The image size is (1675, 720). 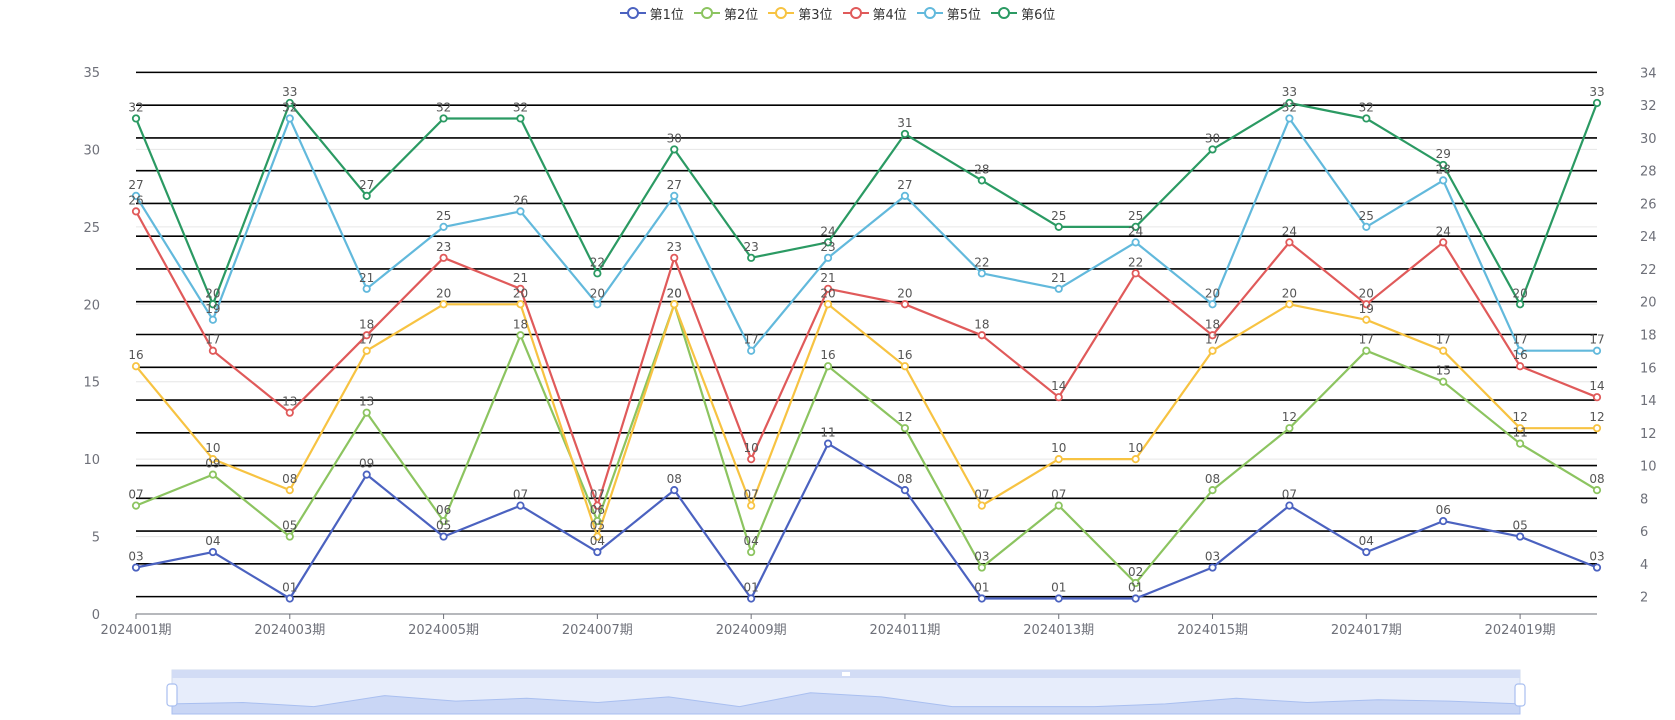 I want to click on data-label: 28, so click(x=981, y=169).